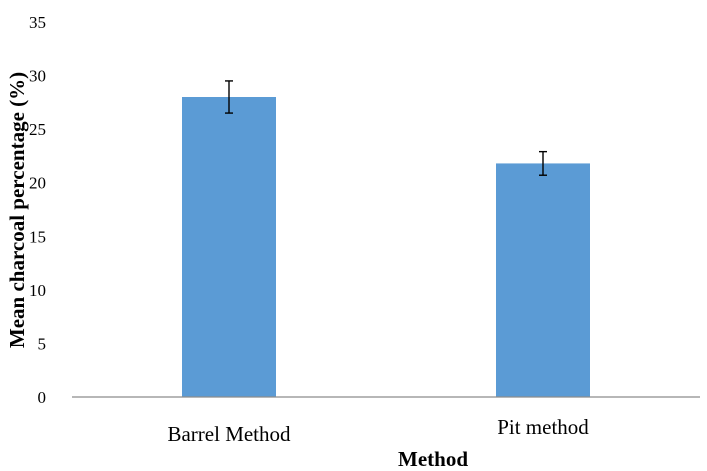 The height and width of the screenshot is (471, 707). I want to click on y-tick-label: 5, so click(42, 343).